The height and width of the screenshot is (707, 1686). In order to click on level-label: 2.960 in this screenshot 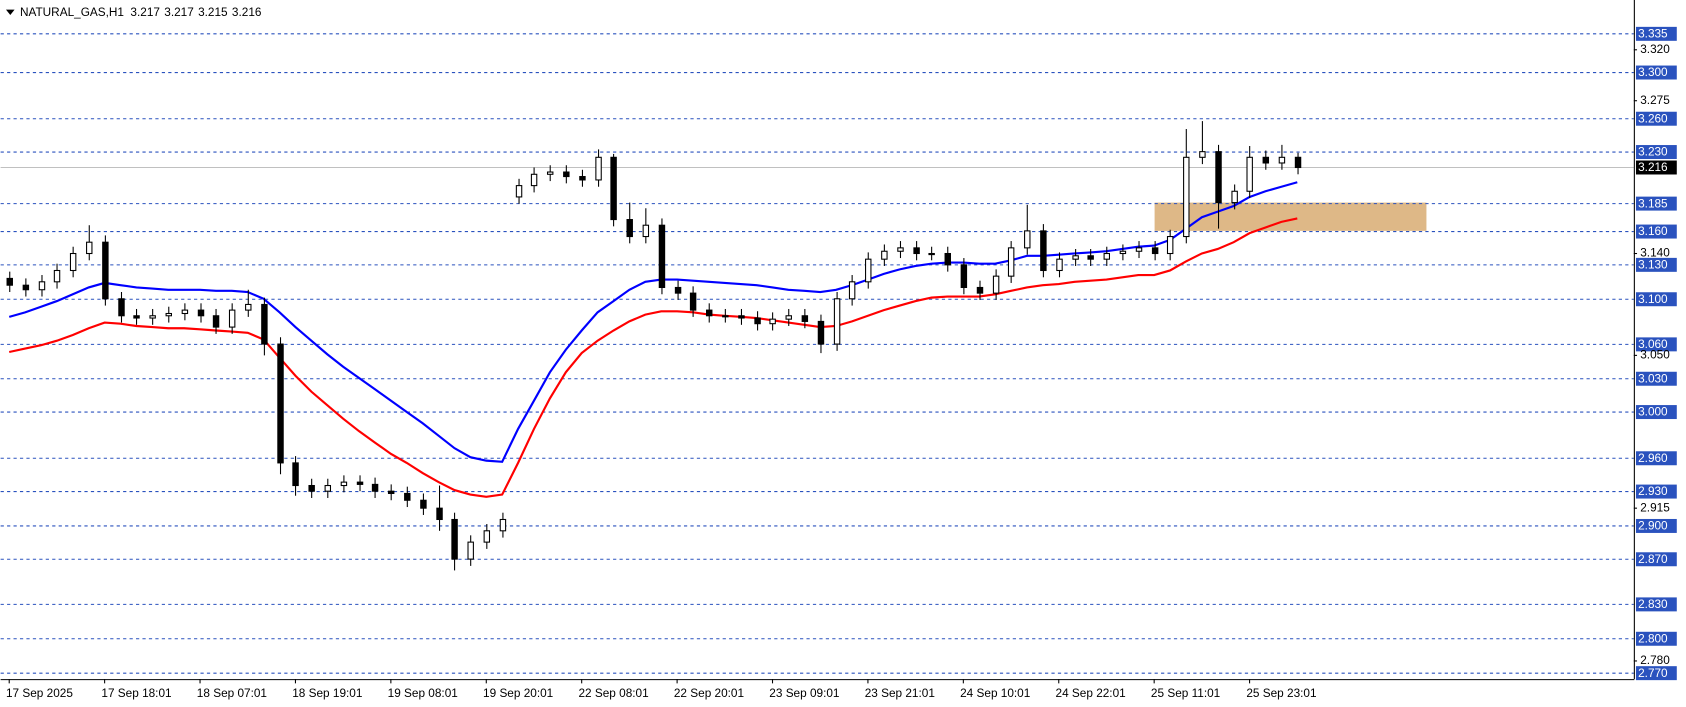, I will do `click(1653, 458)`.